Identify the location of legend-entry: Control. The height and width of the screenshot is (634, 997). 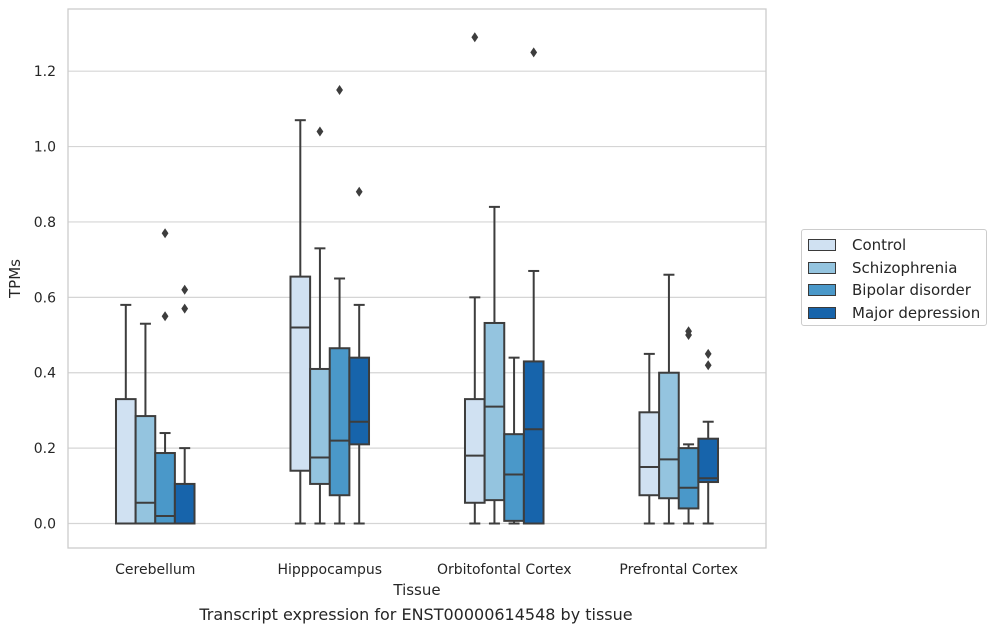
(857, 245).